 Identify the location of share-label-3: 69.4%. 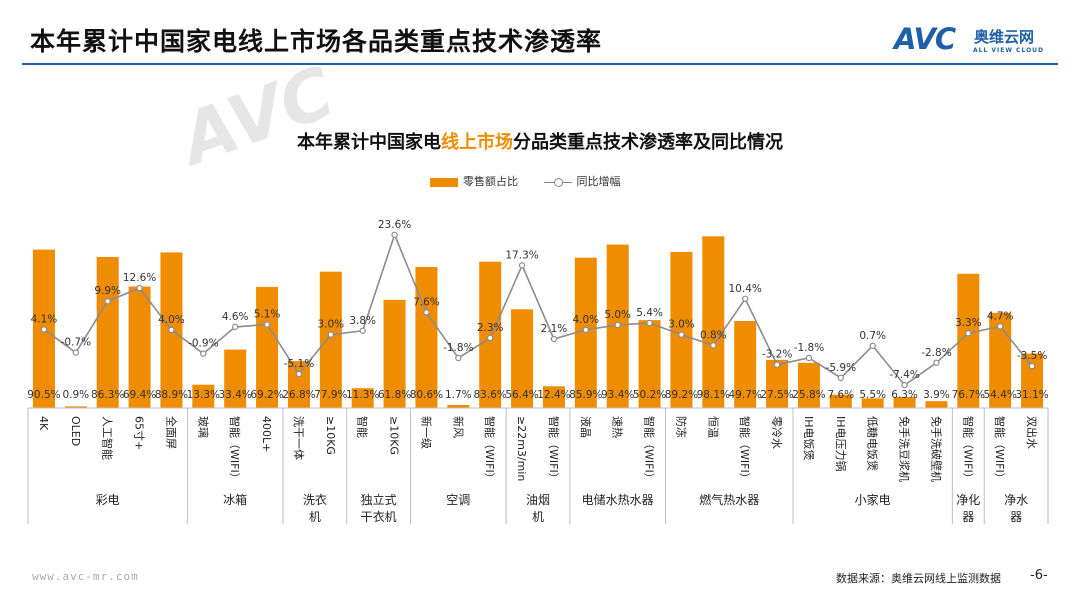
(139, 395).